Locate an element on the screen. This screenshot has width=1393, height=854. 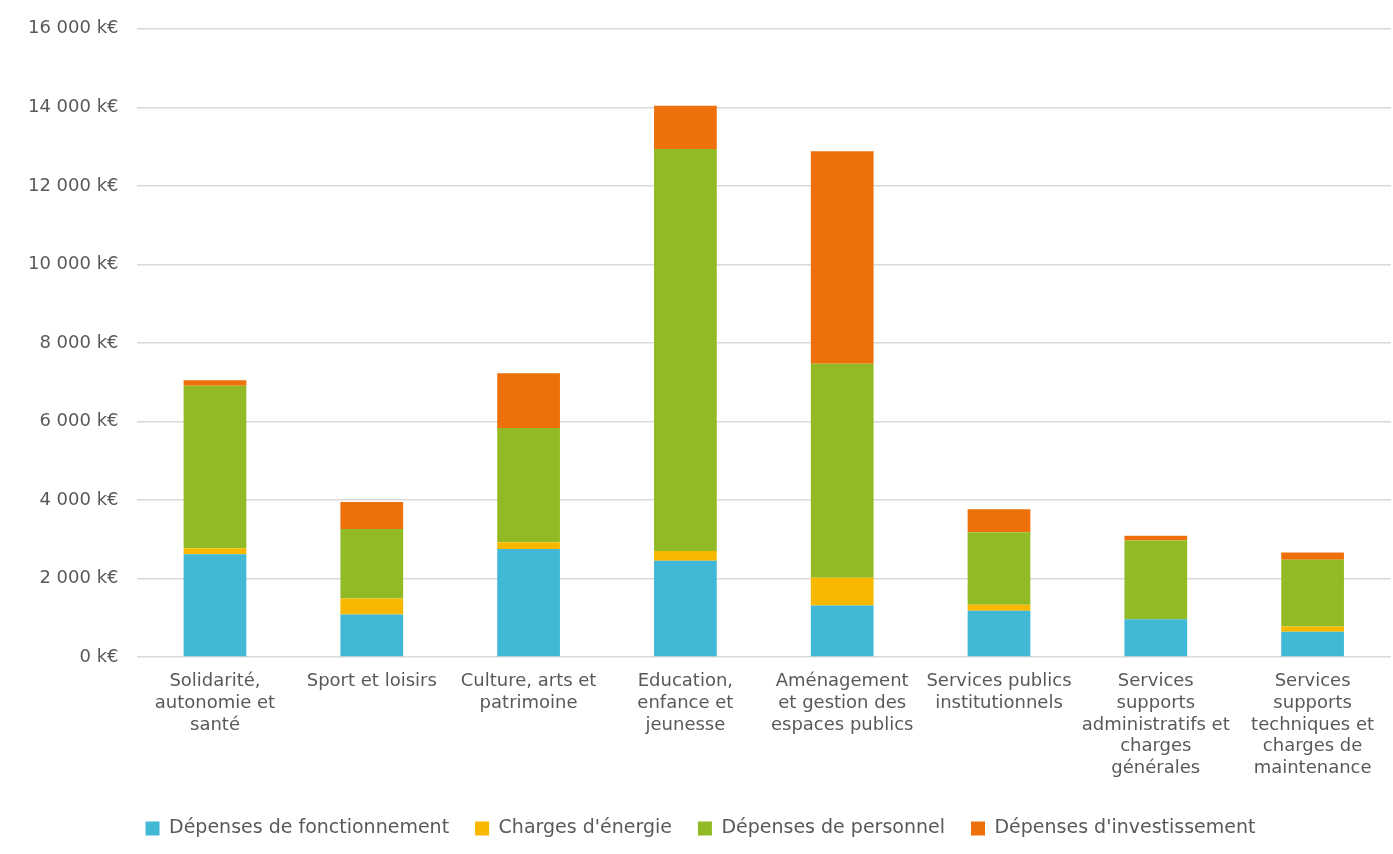
y-tick-label: 4 000 k€ is located at coordinates (79, 498).